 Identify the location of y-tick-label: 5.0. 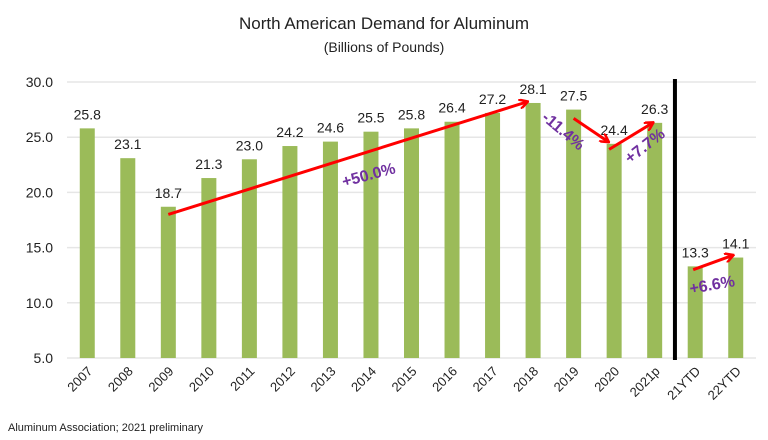
(44, 358).